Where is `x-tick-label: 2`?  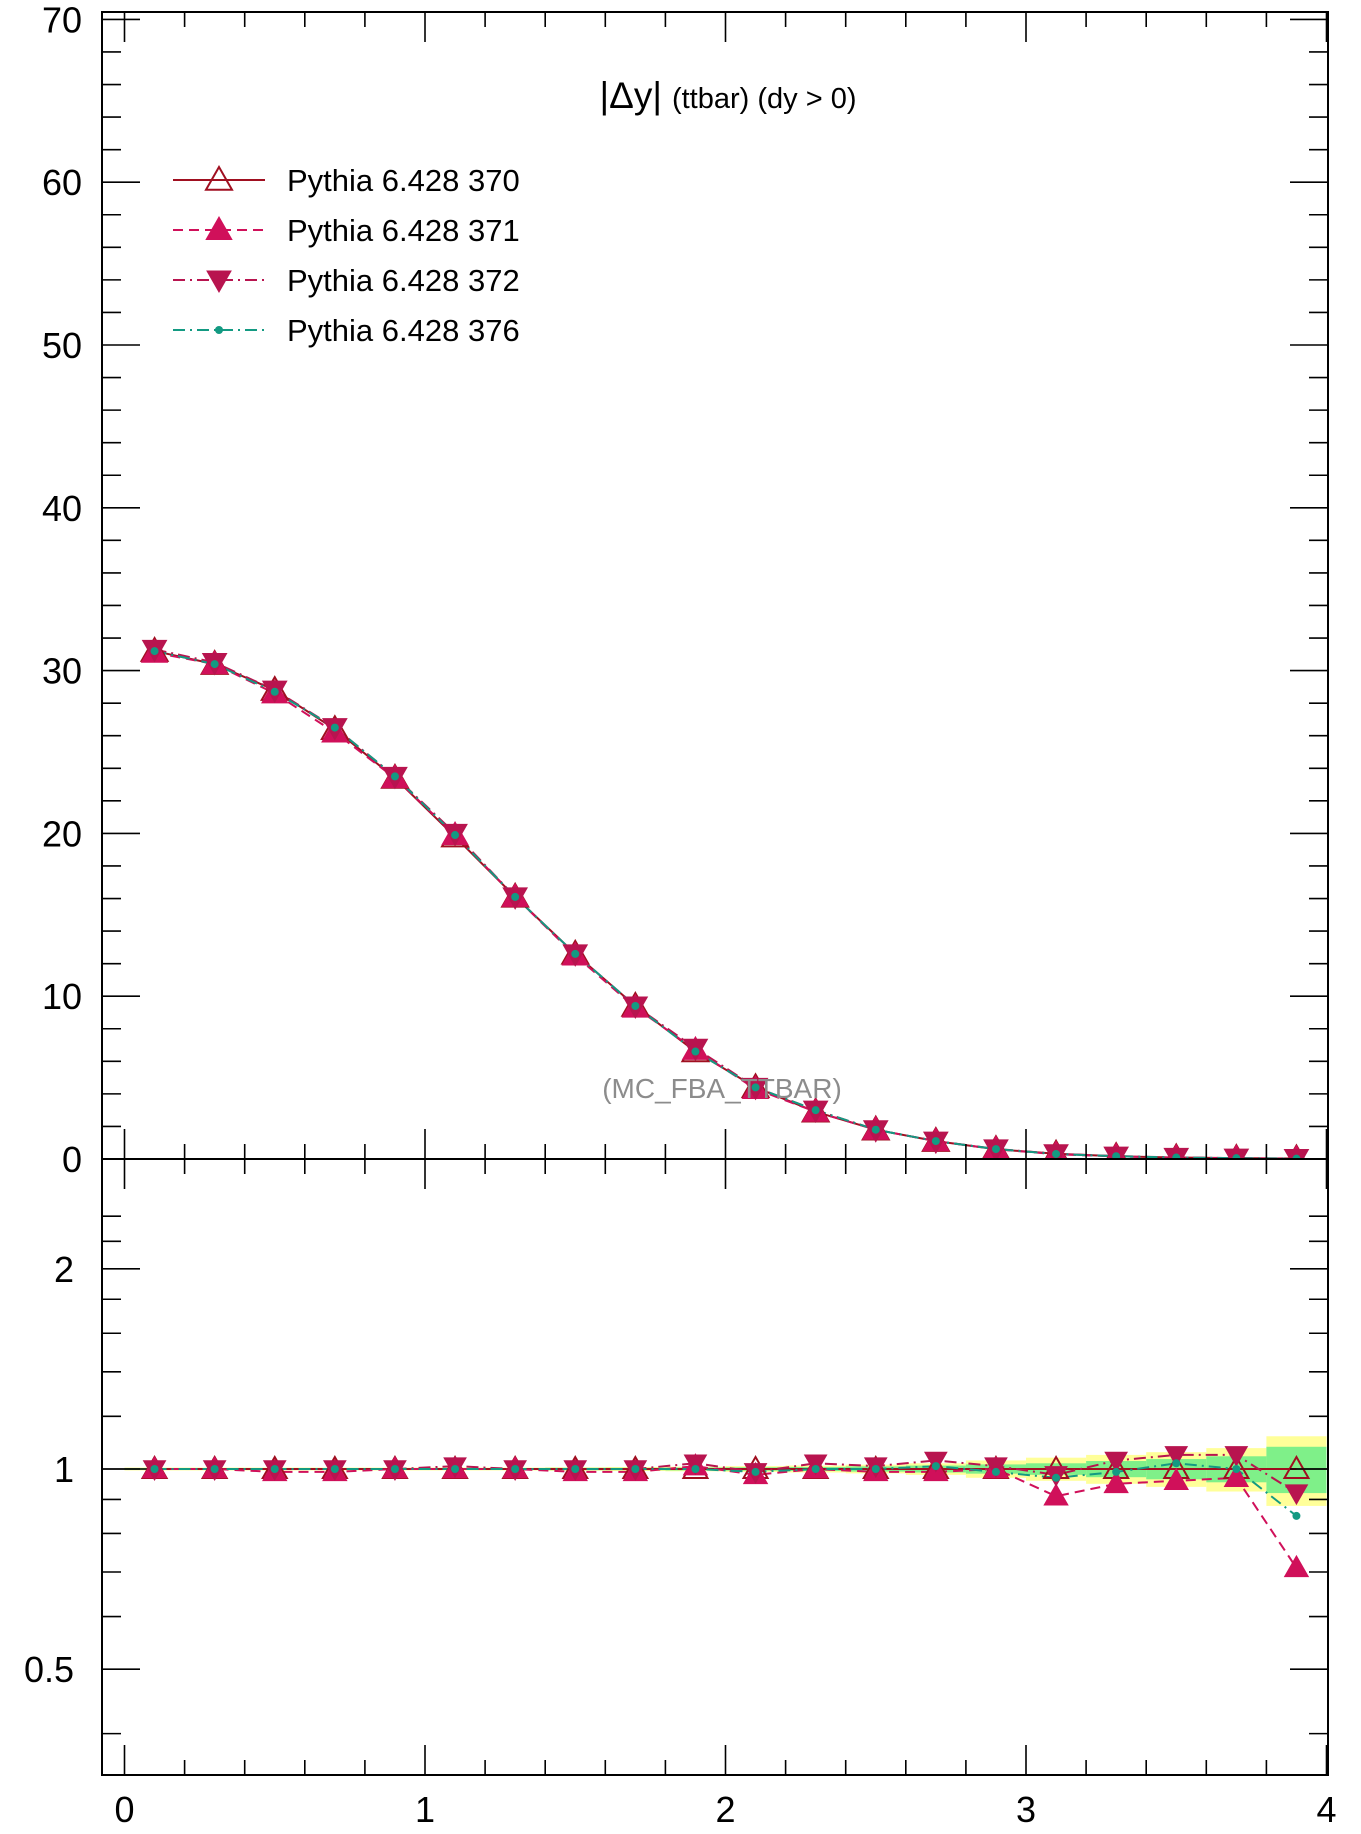
x-tick-label: 2 is located at coordinates (725, 1809).